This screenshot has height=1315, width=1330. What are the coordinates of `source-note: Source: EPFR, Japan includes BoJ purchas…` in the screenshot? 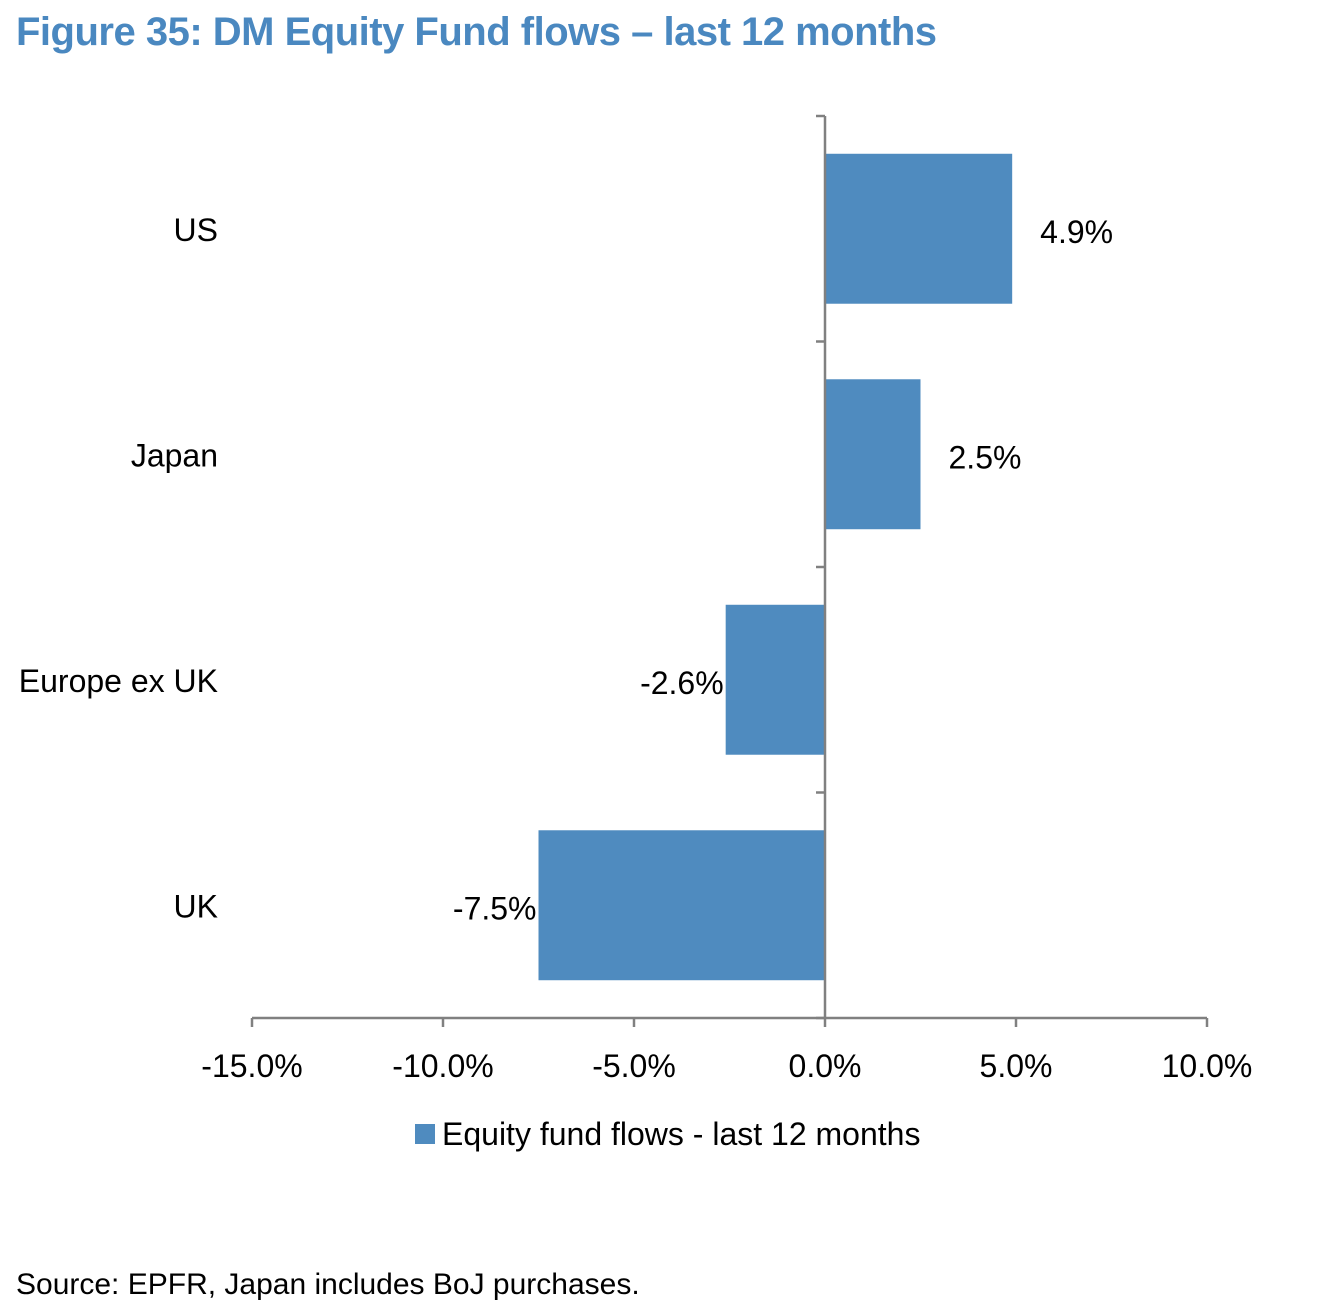 It's located at (328, 1284).